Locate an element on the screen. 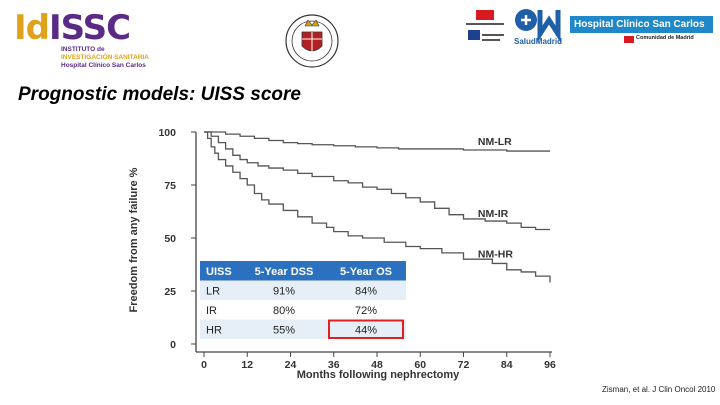 Image resolution: width=720 pixels, height=405 pixels. x-tick-label: 96 is located at coordinates (550, 365).